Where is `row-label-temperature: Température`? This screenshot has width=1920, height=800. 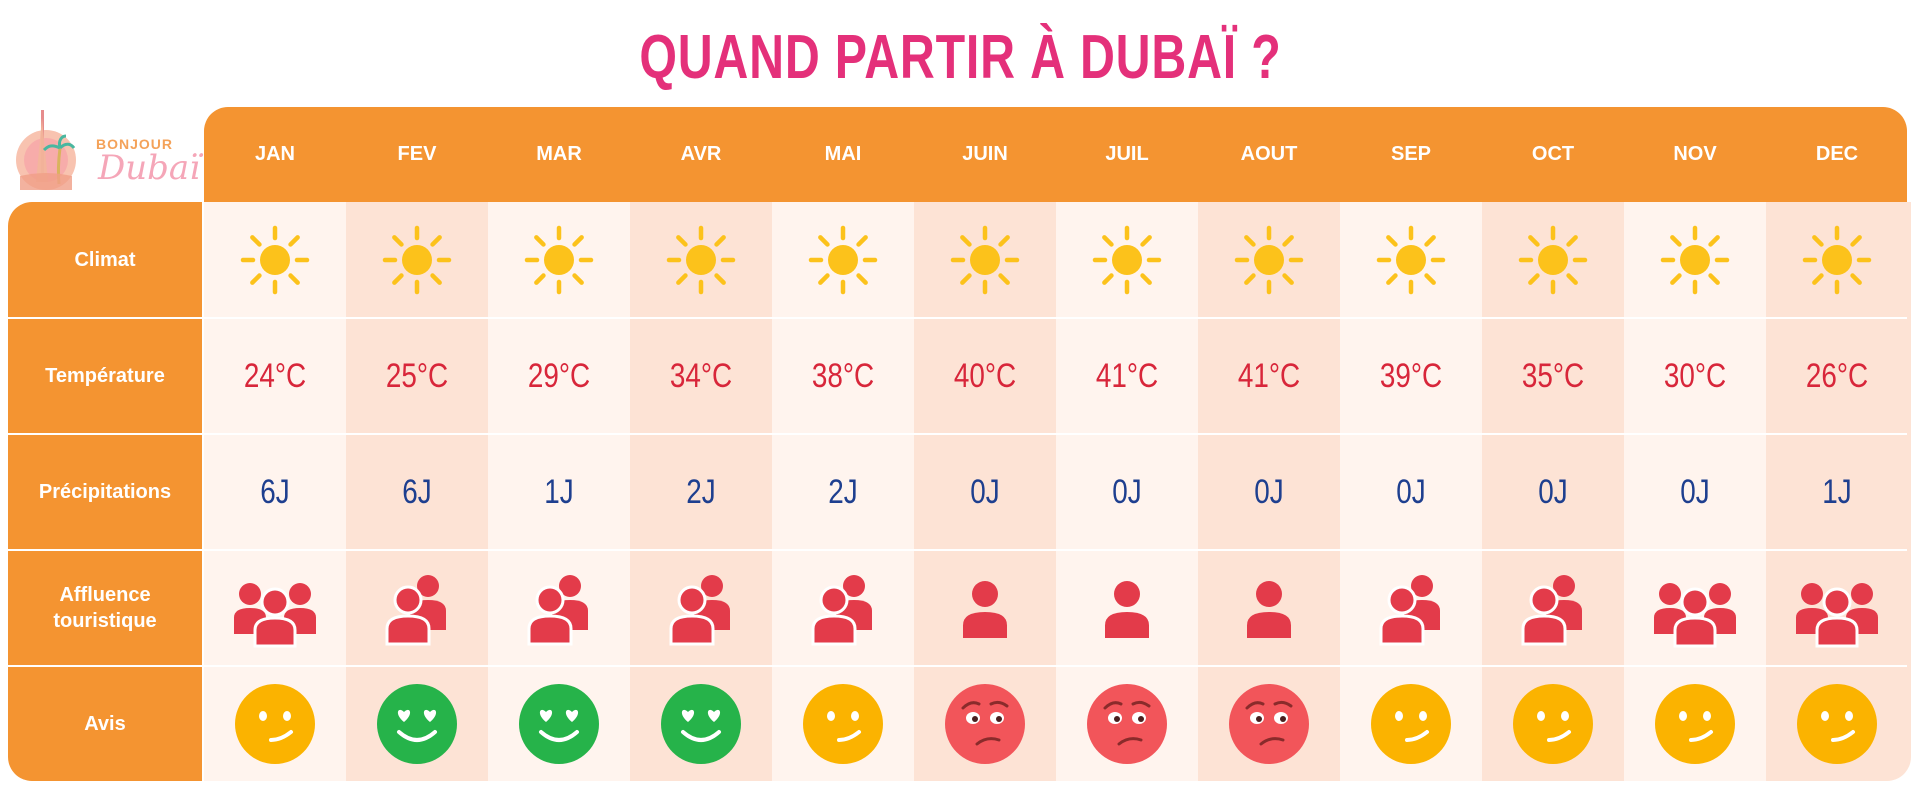 row-label-temperature: Température is located at coordinates (105, 376).